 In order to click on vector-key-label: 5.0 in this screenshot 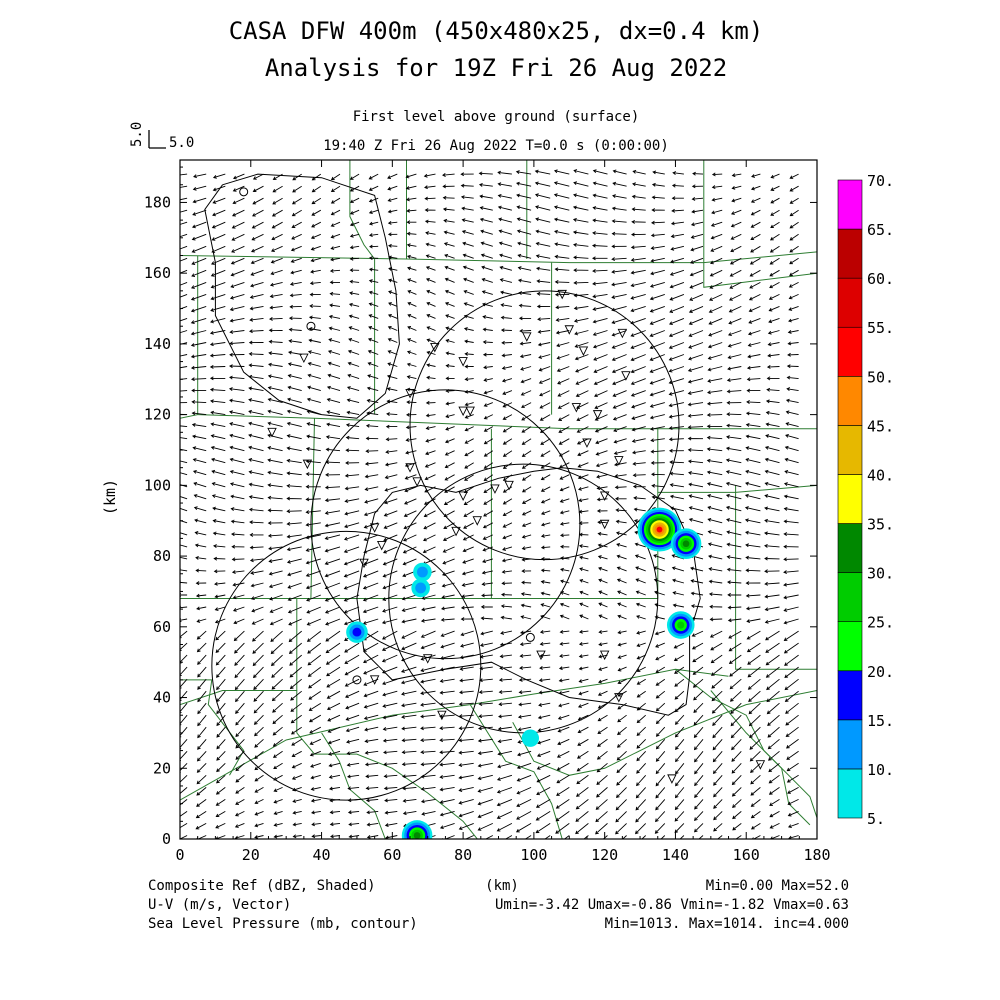, I will do `click(181, 143)`.